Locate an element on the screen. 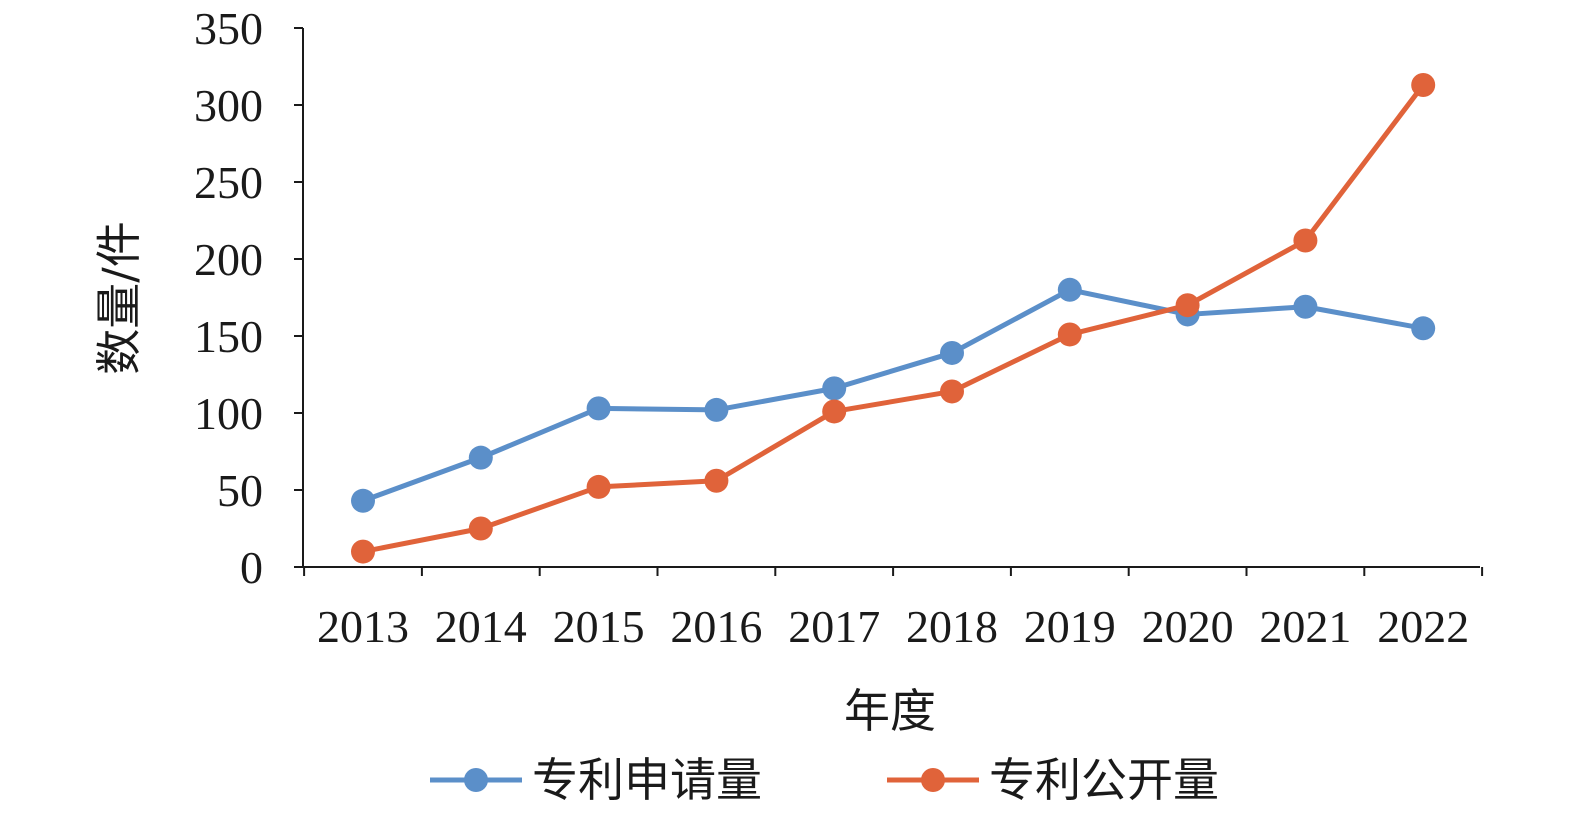 This screenshot has height=813, width=1575. legend-label: 专利公开量 is located at coordinates (1104, 780).